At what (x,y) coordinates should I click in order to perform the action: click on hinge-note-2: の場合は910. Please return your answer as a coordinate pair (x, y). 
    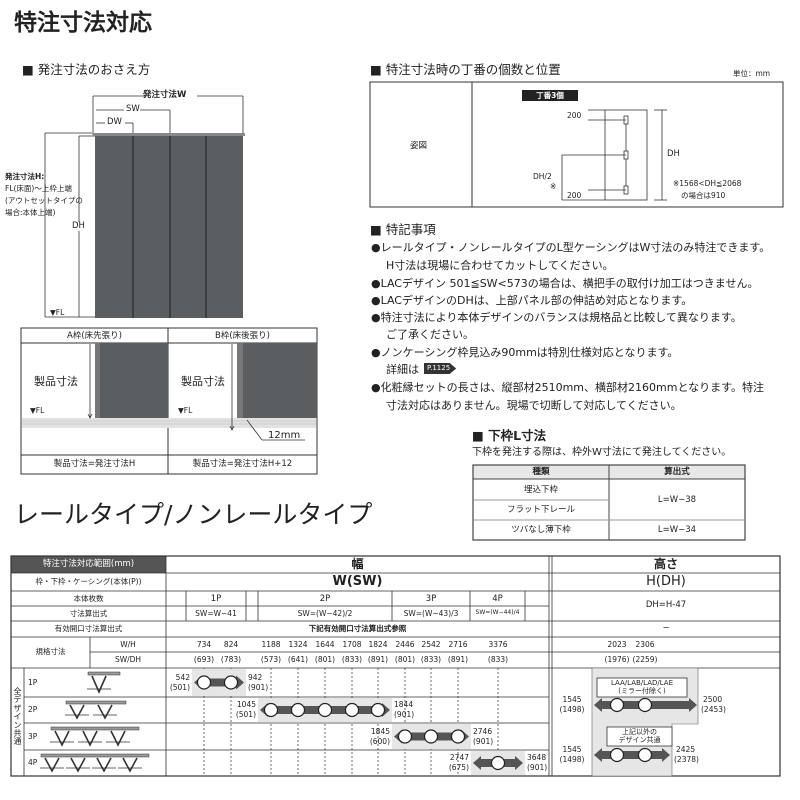
    Looking at the image, I should click on (703, 195).